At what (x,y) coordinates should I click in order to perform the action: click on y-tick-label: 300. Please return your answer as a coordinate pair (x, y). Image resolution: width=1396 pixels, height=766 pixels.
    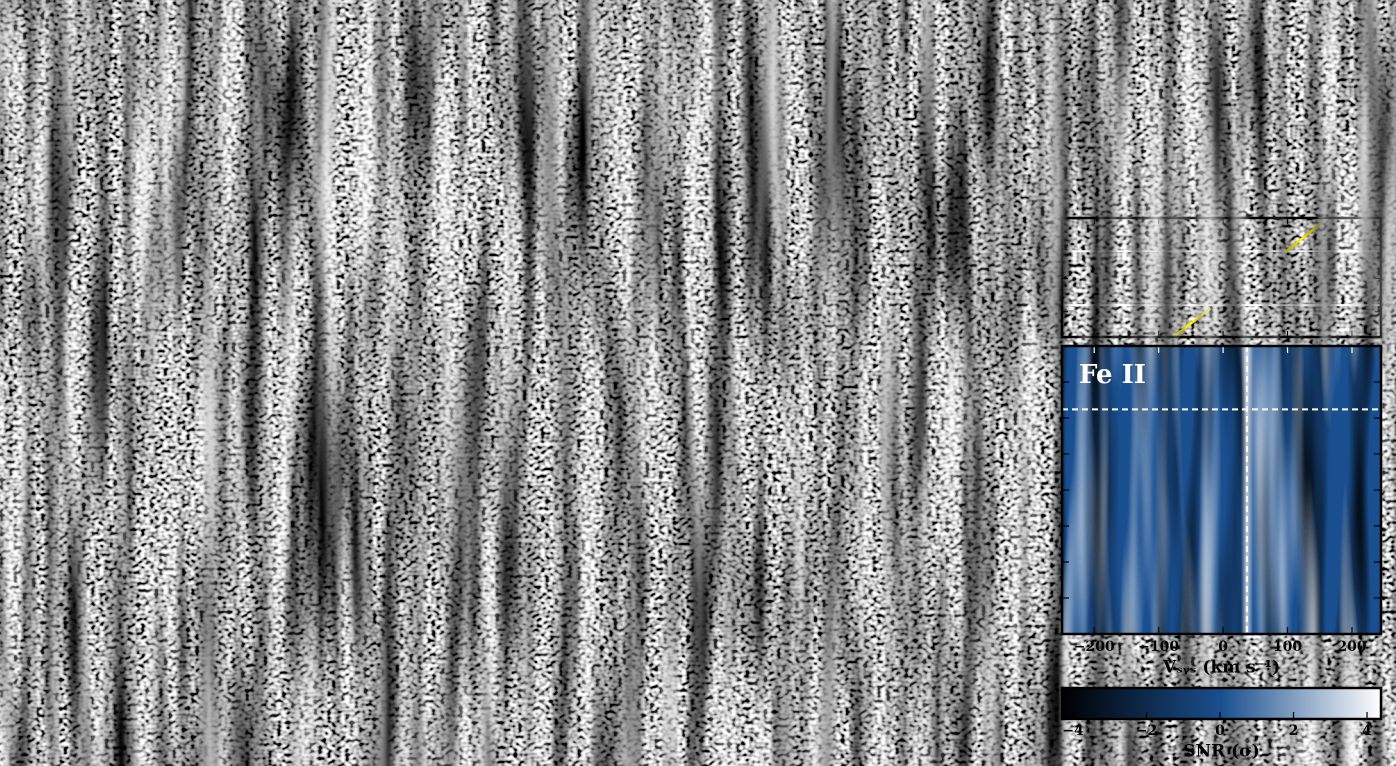
    Looking at the image, I should click on (67, 346).